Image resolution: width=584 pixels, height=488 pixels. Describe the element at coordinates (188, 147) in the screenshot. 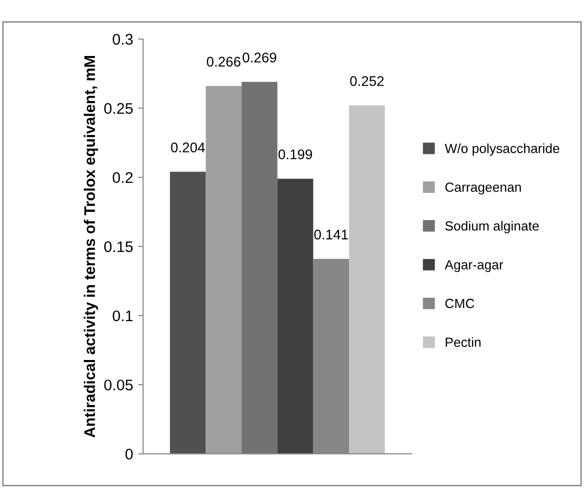

I see `data-label: 0.204` at that location.